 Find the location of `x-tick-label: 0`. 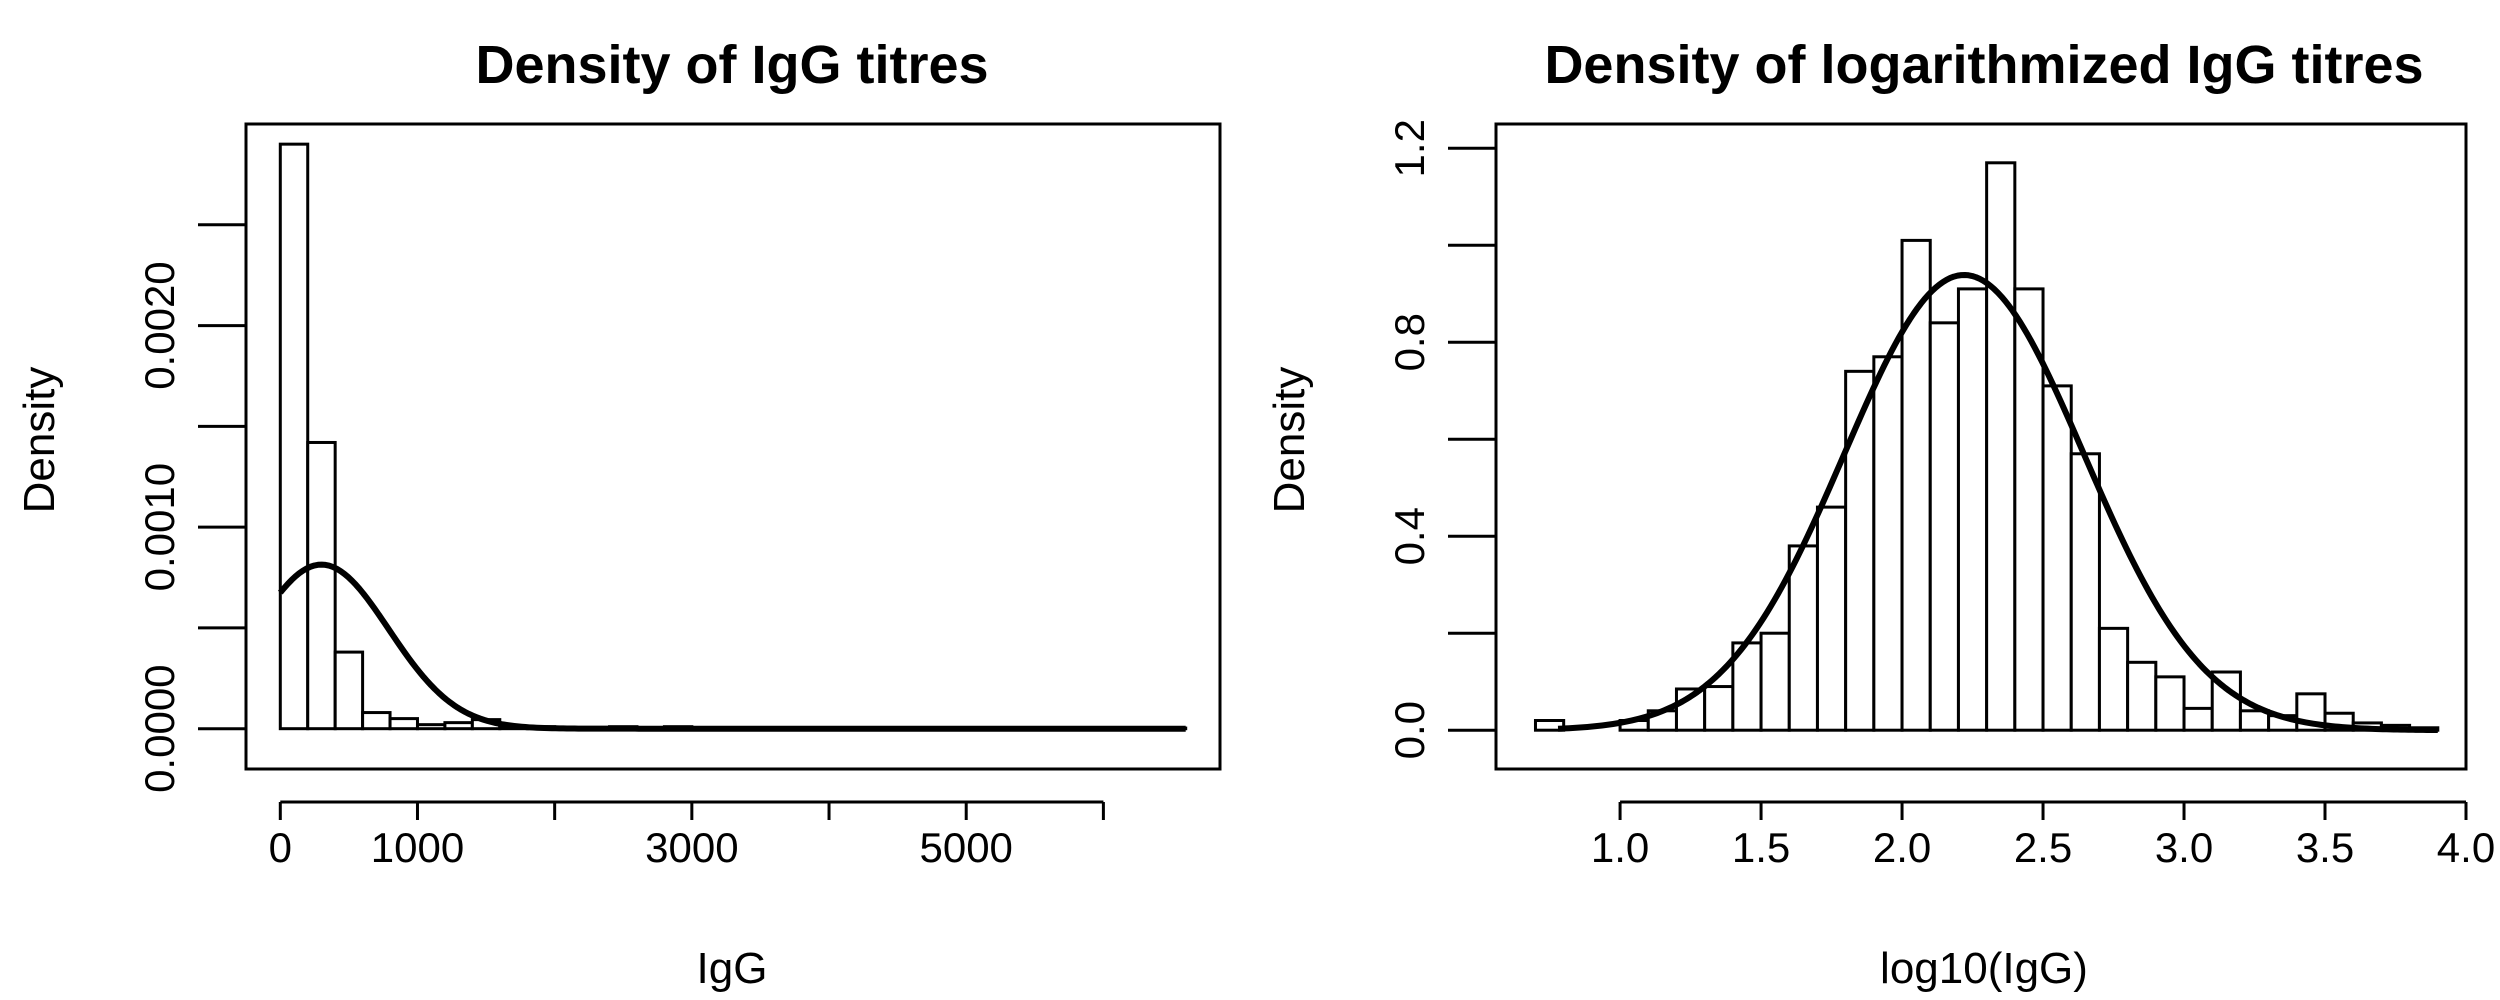

x-tick-label: 0 is located at coordinates (280, 847).